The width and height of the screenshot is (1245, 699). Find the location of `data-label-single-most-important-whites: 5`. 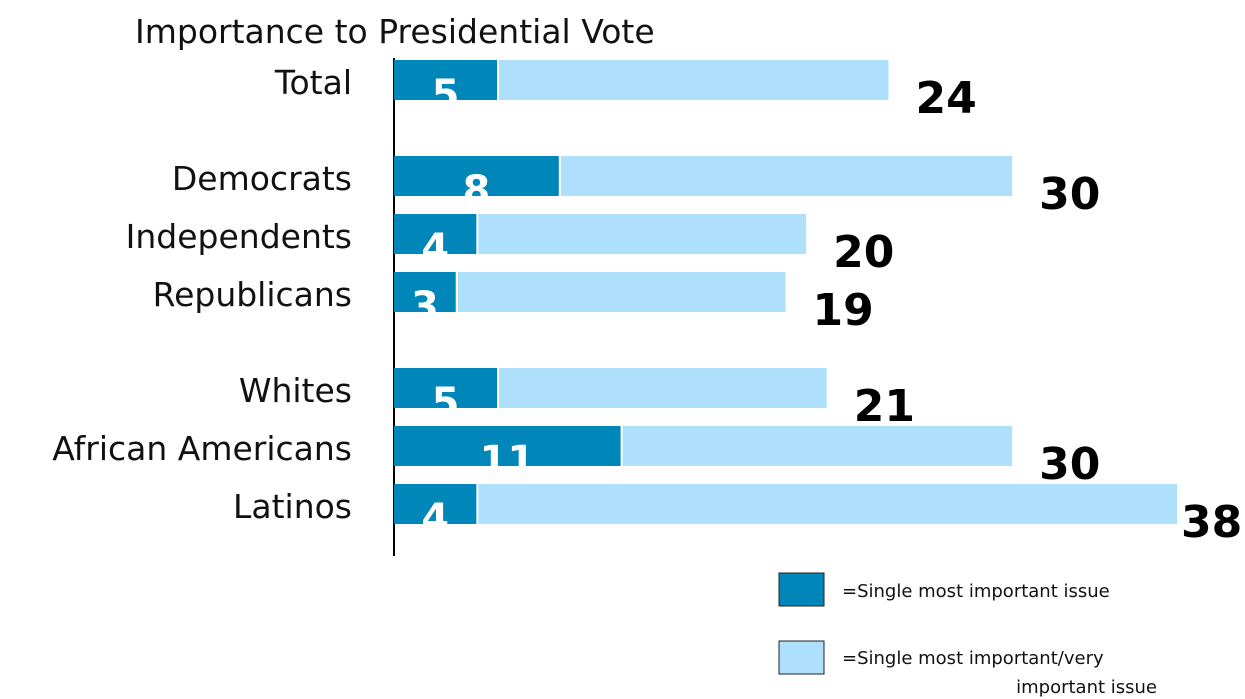

data-label-single-most-important-whites: 5 is located at coordinates (446, 403).